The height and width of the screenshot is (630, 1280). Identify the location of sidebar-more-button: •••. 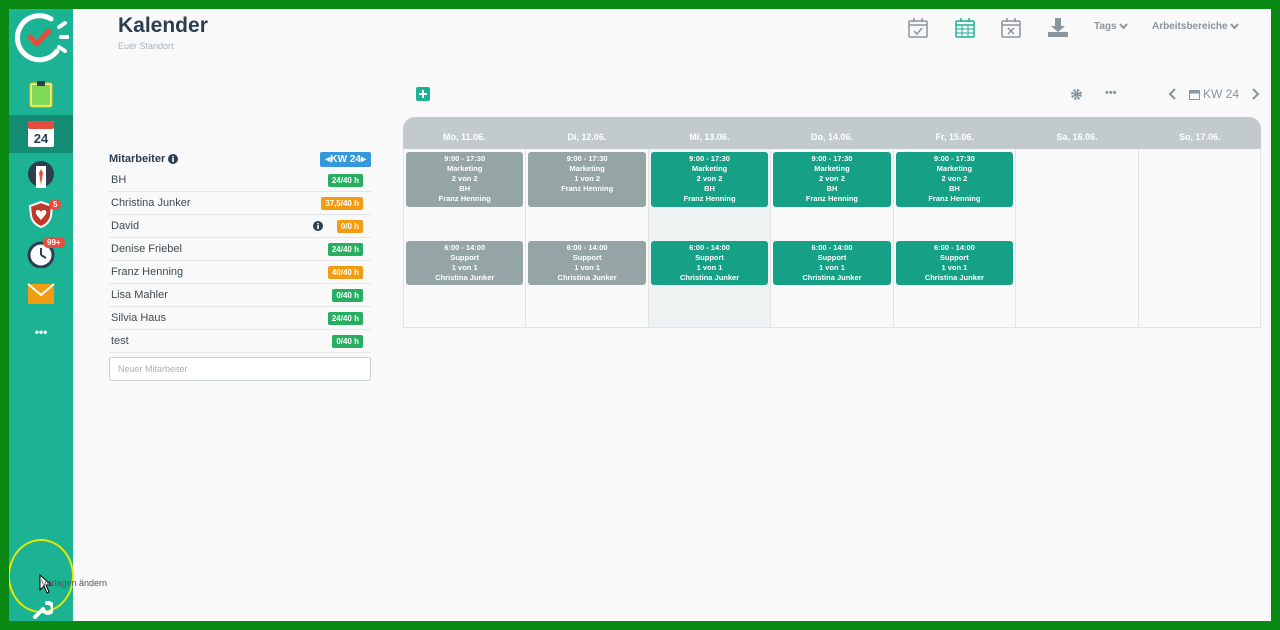
(41, 332).